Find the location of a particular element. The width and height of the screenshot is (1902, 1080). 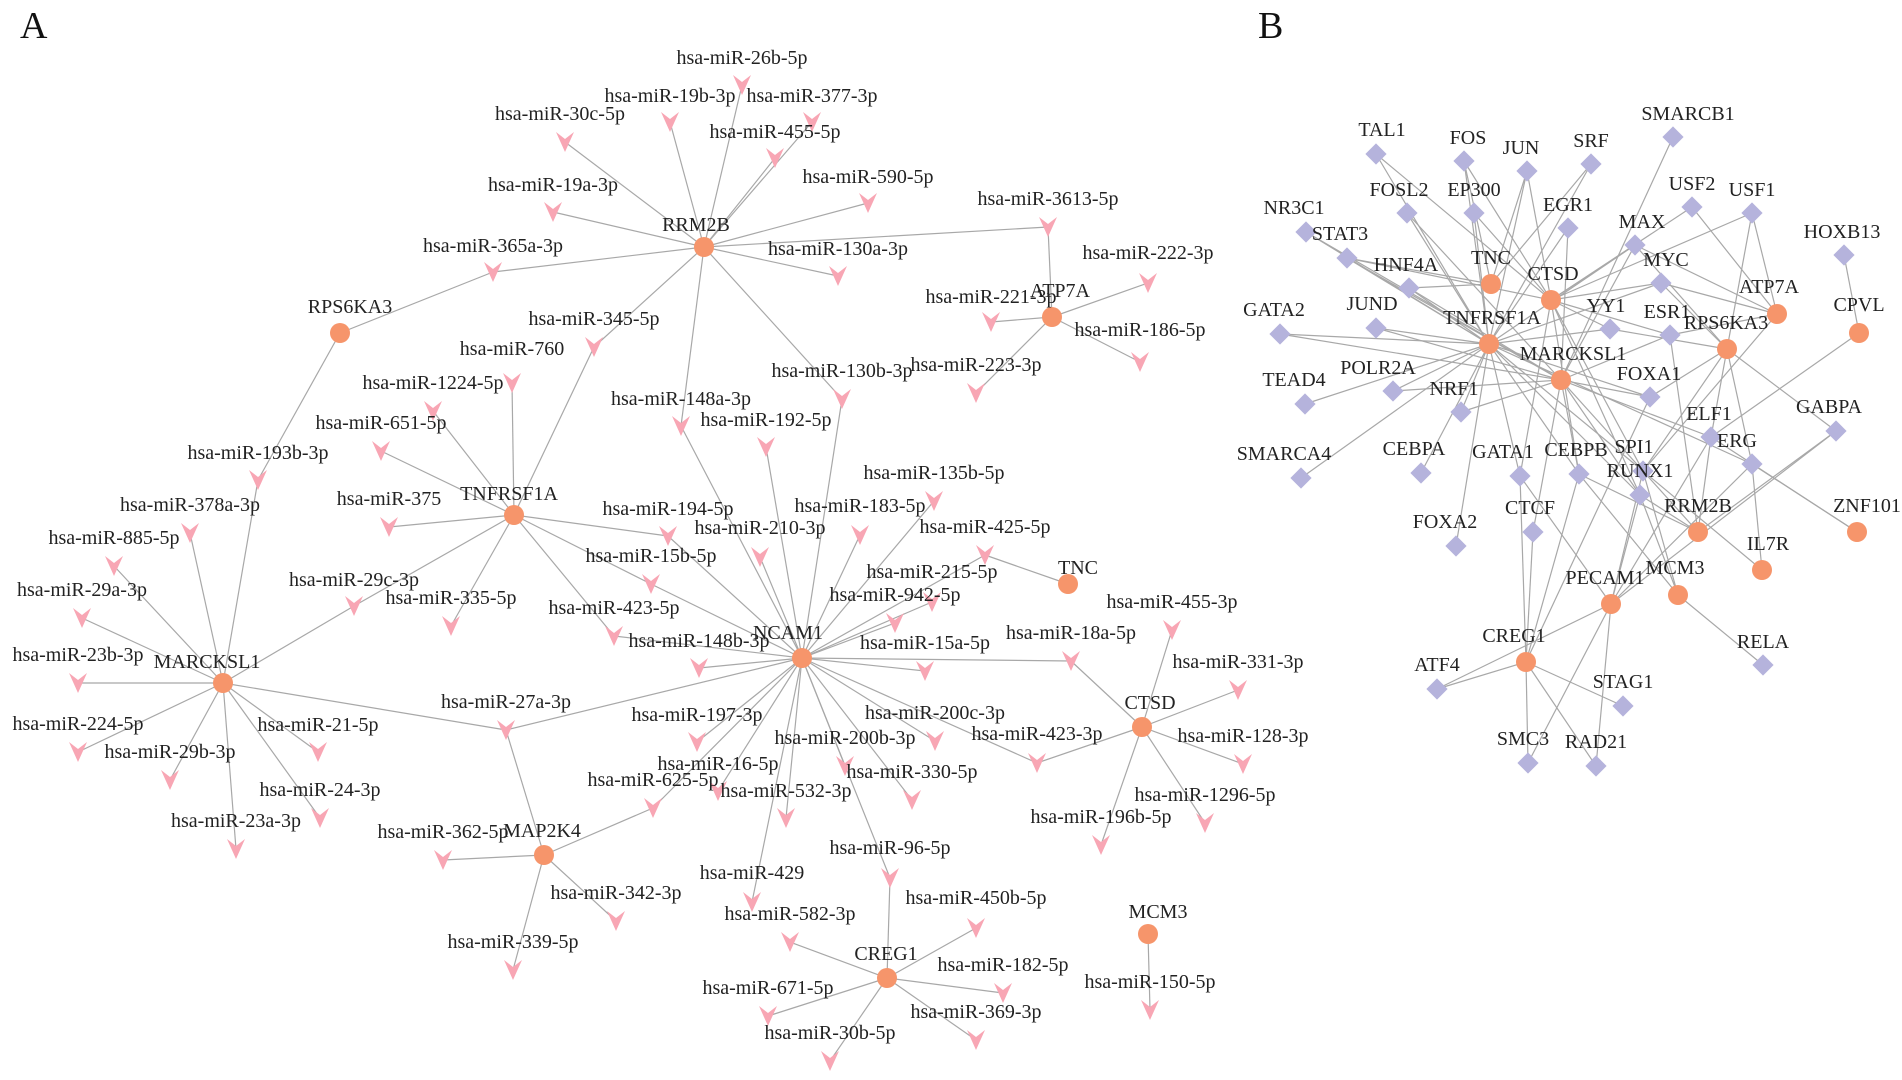

a-node-label-hsa-mir-135b-5p: hsa-miR-135b-5p is located at coordinates (933, 473).